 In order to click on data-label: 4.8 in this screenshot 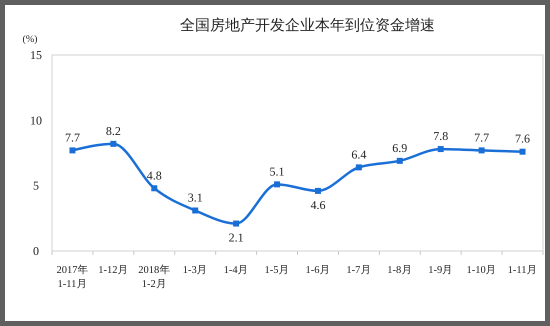, I will do `click(154, 175)`.